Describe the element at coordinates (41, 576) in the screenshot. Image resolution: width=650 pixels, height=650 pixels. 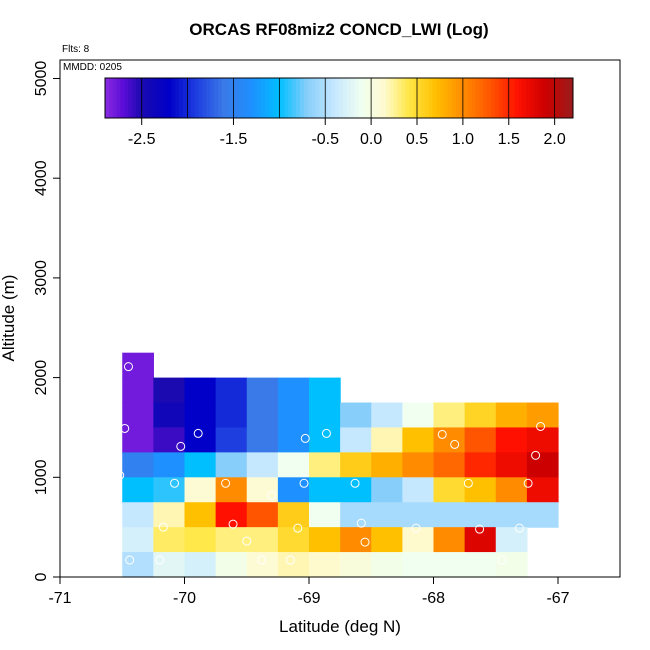
I see `y-tick-label: 0` at that location.